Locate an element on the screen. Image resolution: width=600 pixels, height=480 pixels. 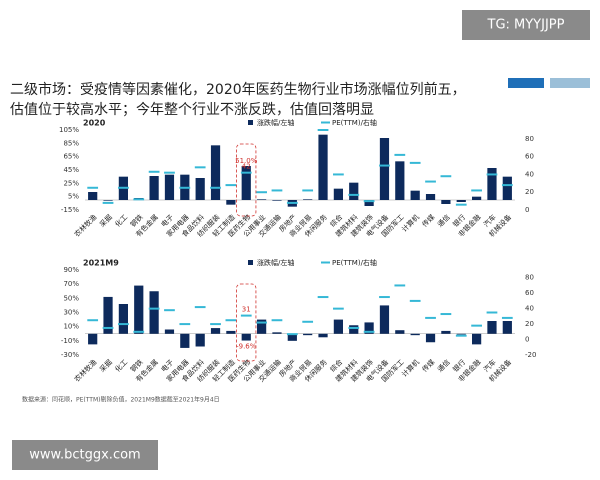
y-tick-label: 90% is located at coordinates (71, 270).